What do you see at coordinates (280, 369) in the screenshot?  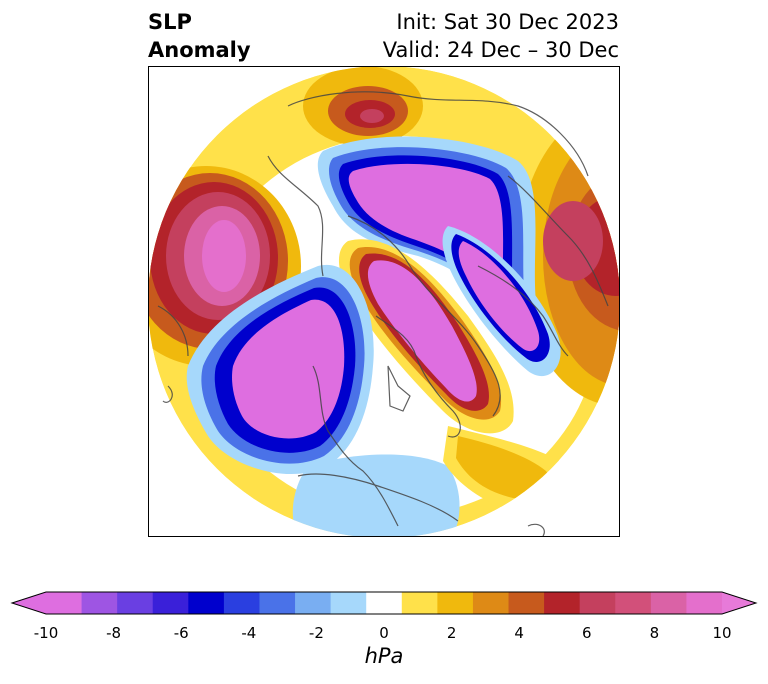 I see `low-canada` at bounding box center [280, 369].